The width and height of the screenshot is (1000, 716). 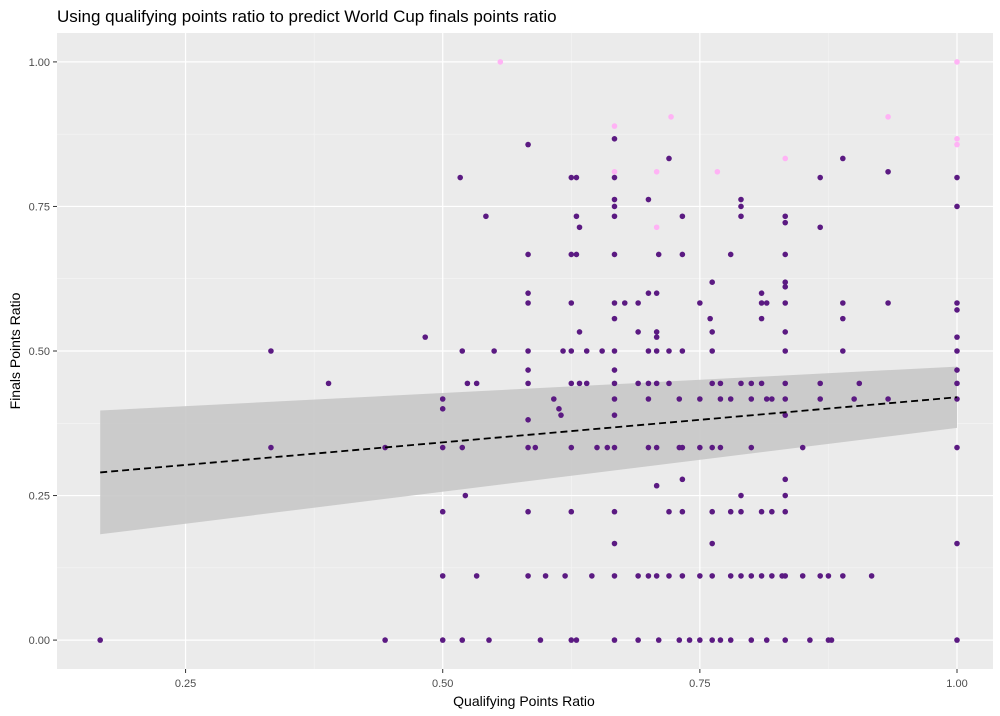 What do you see at coordinates (529, 435) in the screenshot?
I see `trend-line` at bounding box center [529, 435].